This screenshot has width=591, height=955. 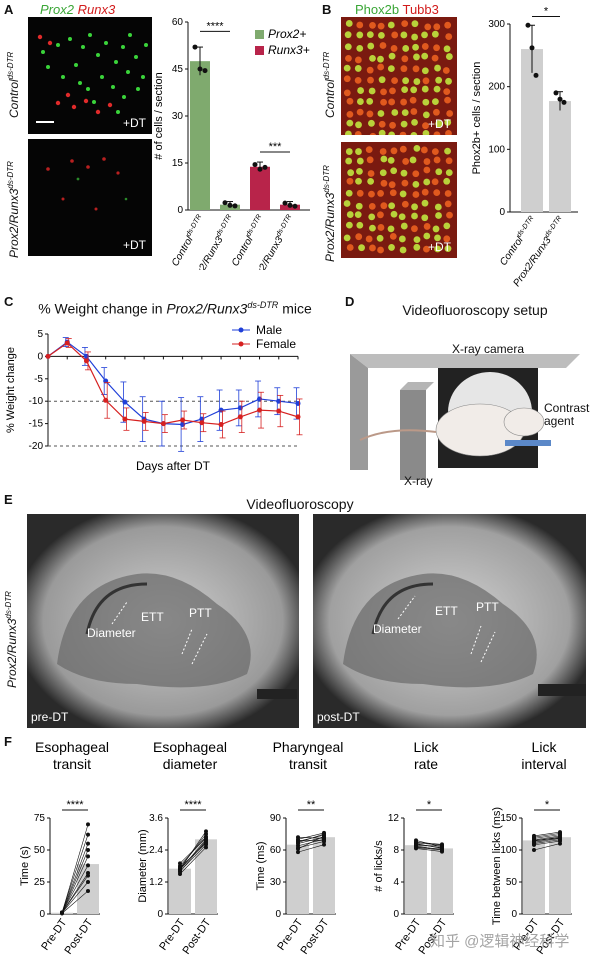 What do you see at coordinates (276, 882) in the screenshot?
I see `f-y-tick-label: 30` at bounding box center [276, 882].